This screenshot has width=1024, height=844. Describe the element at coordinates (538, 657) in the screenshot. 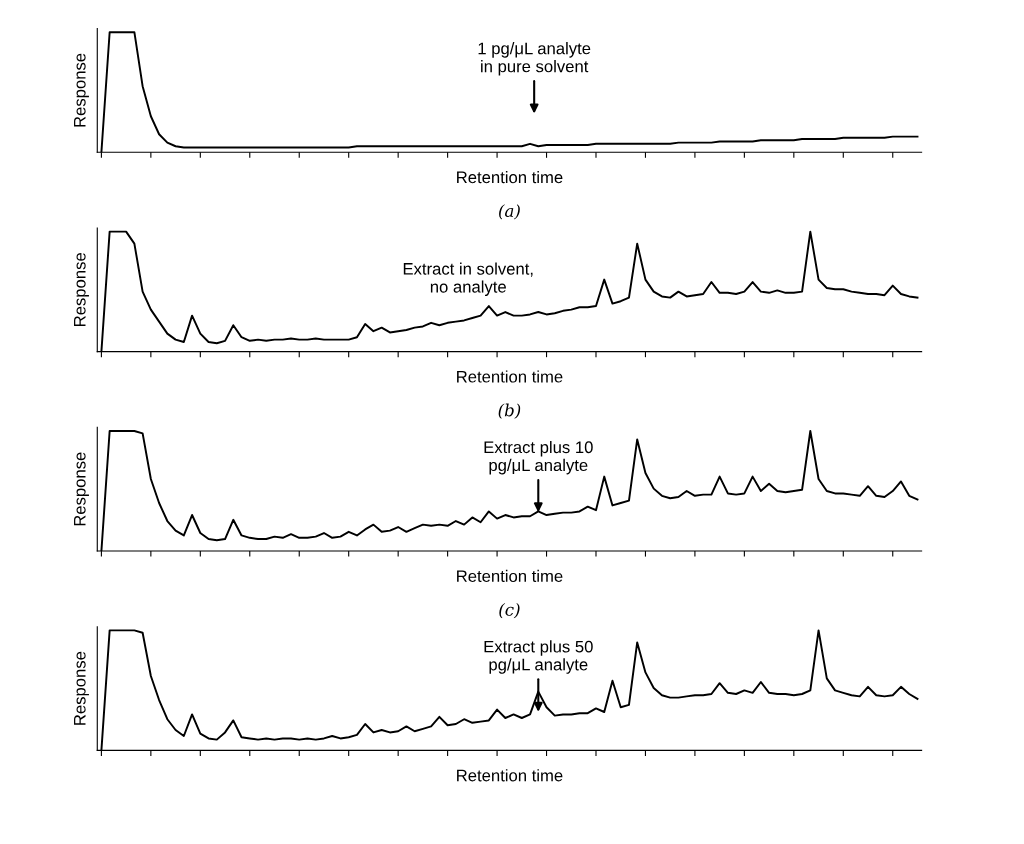

I see `annotation: Extract plus 50 pg/μL analyte` at that location.